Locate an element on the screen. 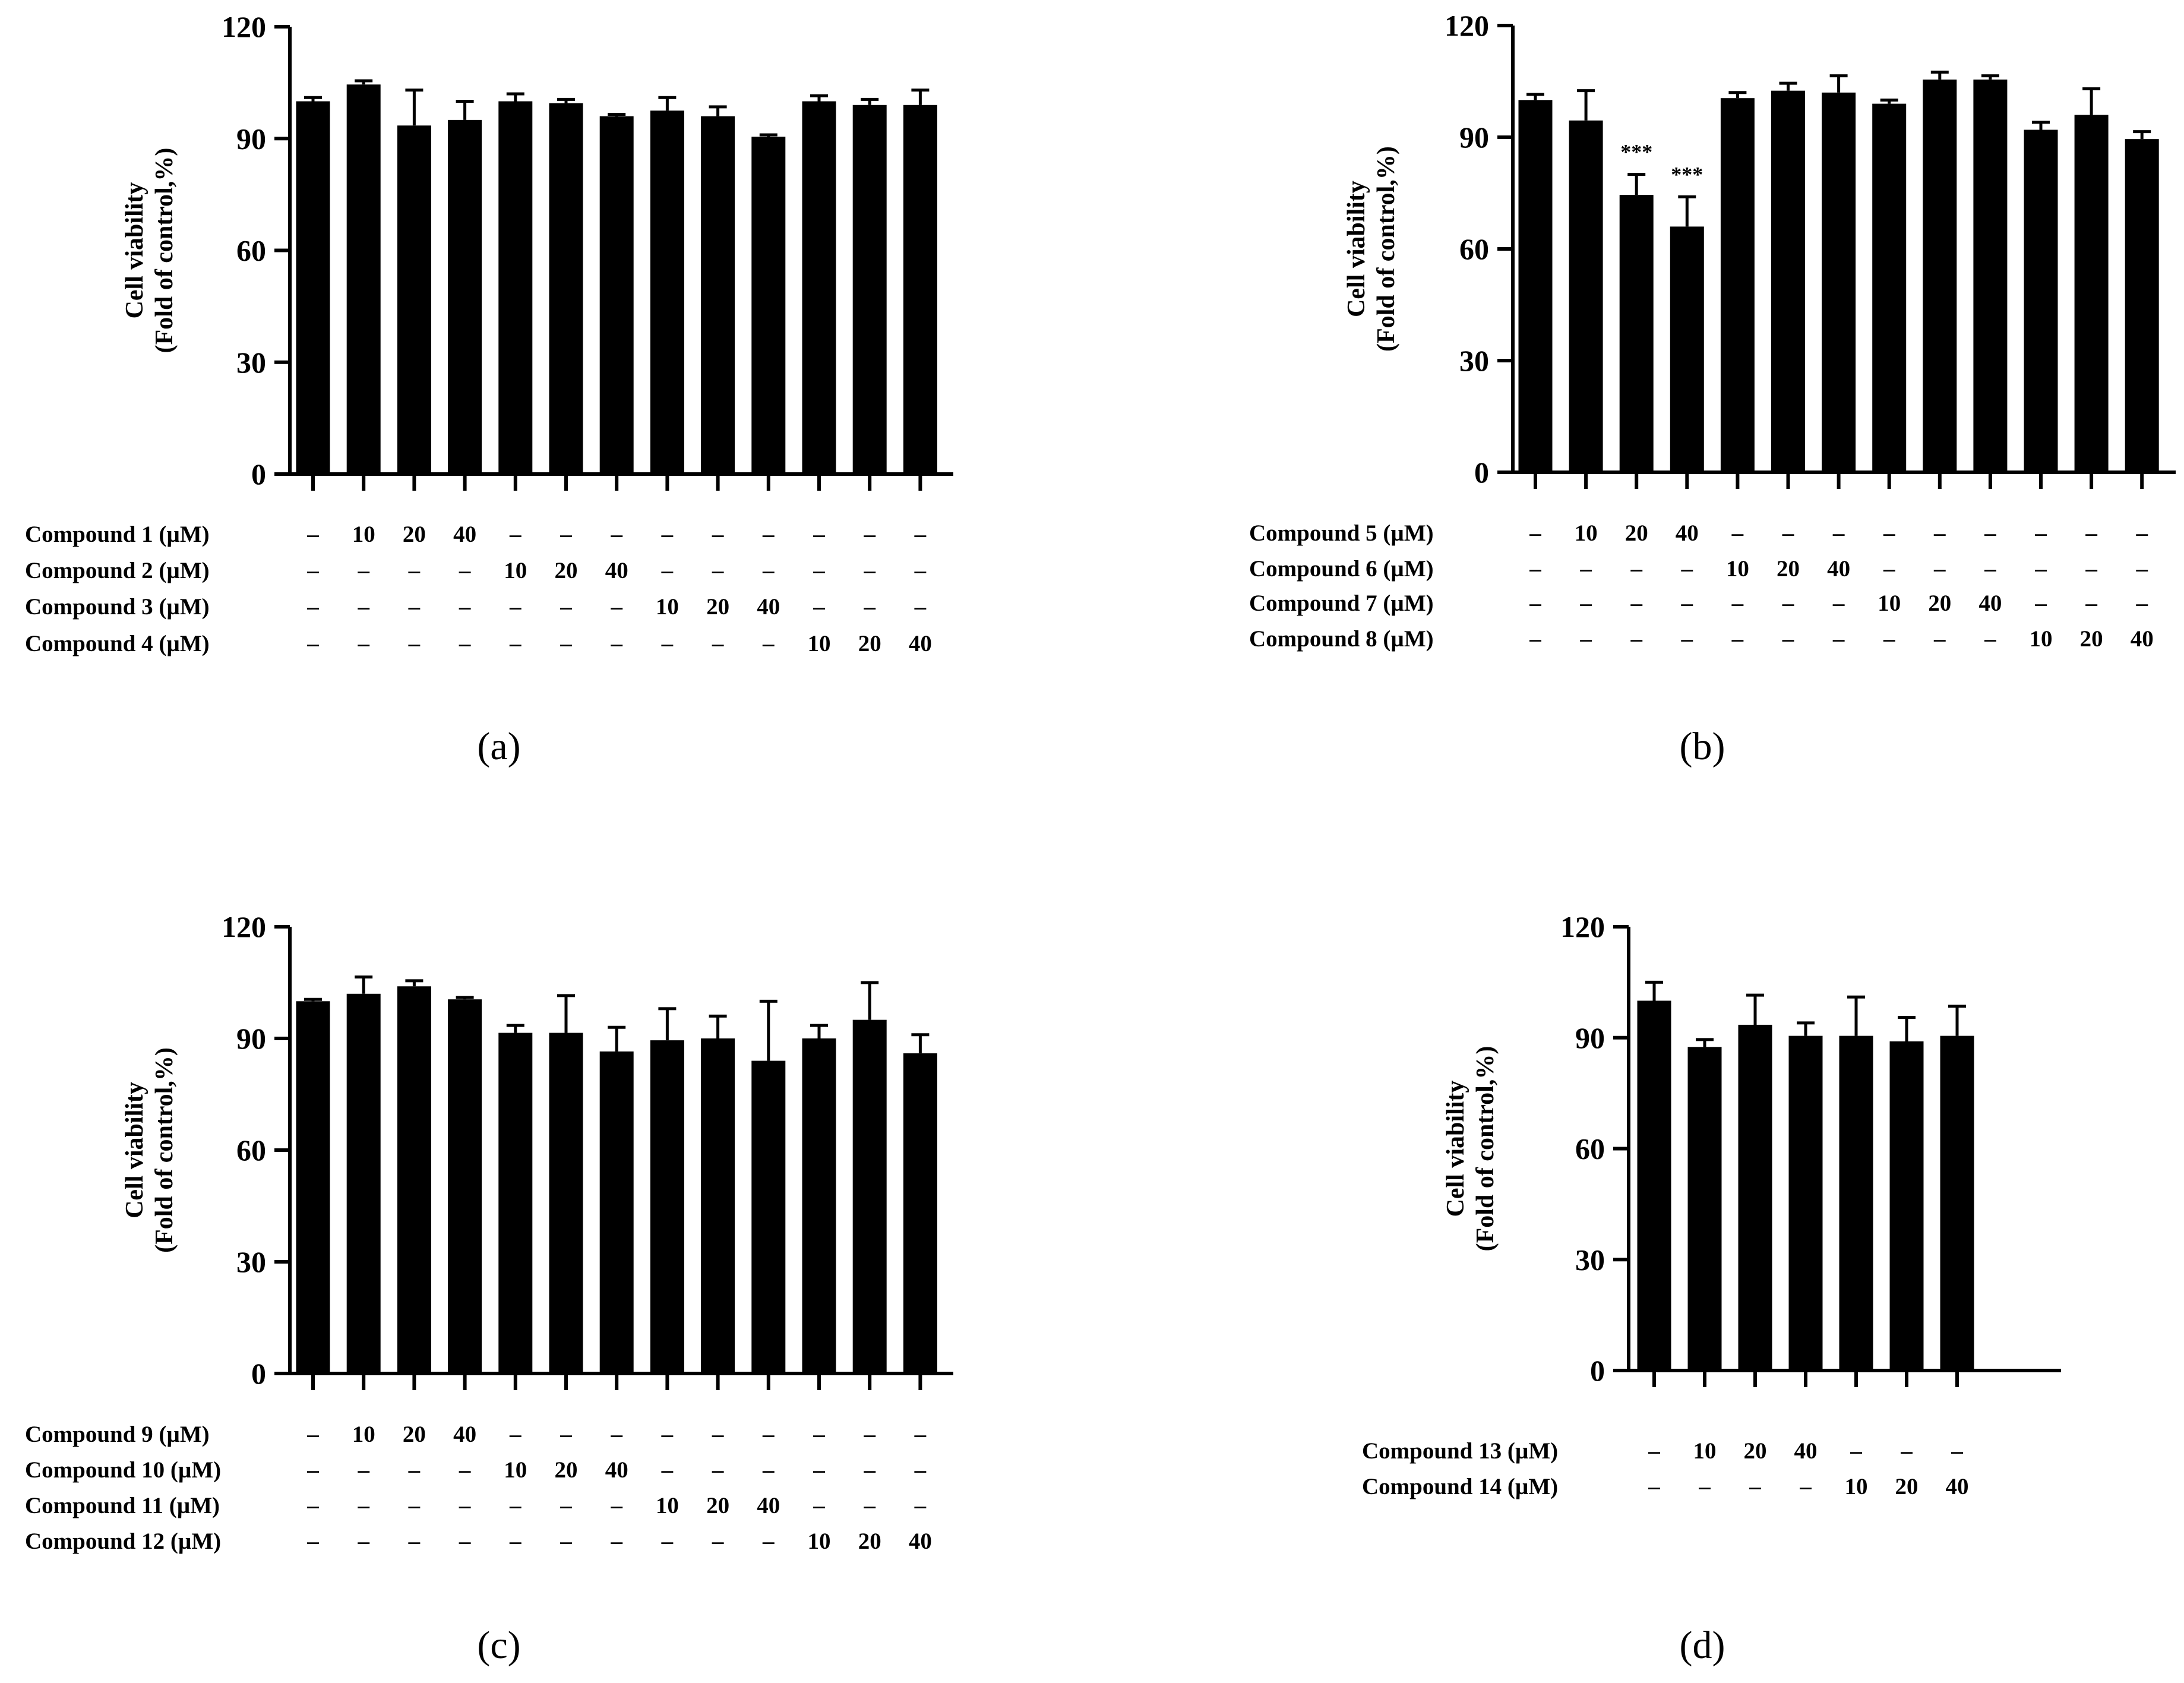  y-tick-label: 120 is located at coordinates (244, 27).